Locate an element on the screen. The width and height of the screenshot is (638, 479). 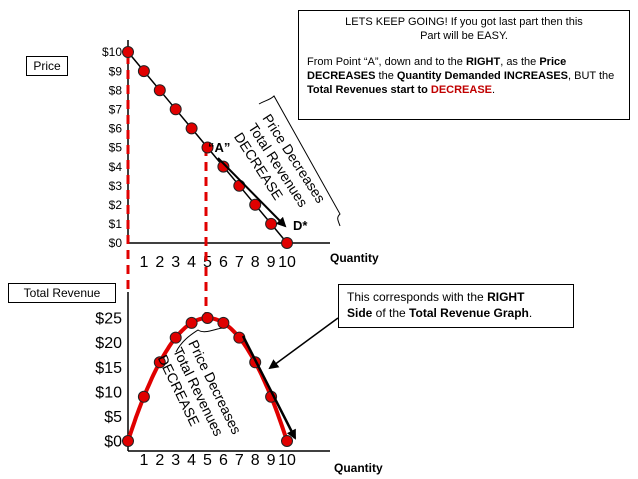
top-brace is located at coordinates (299, 161).